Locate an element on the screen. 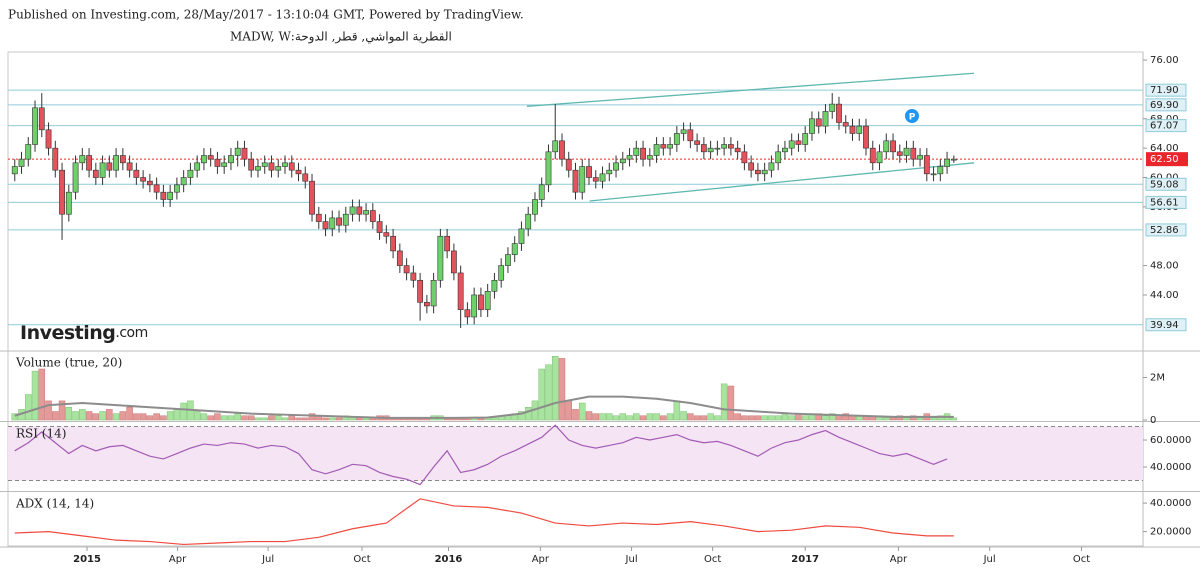  x-tick-label: 2015 is located at coordinates (87, 559).